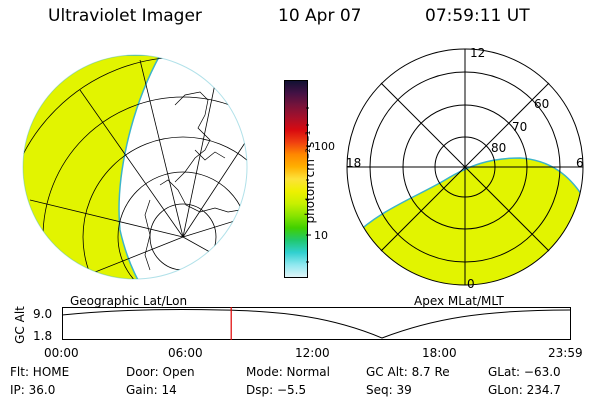  I want to click on date-label: 10 Apr 07, so click(320, 16).